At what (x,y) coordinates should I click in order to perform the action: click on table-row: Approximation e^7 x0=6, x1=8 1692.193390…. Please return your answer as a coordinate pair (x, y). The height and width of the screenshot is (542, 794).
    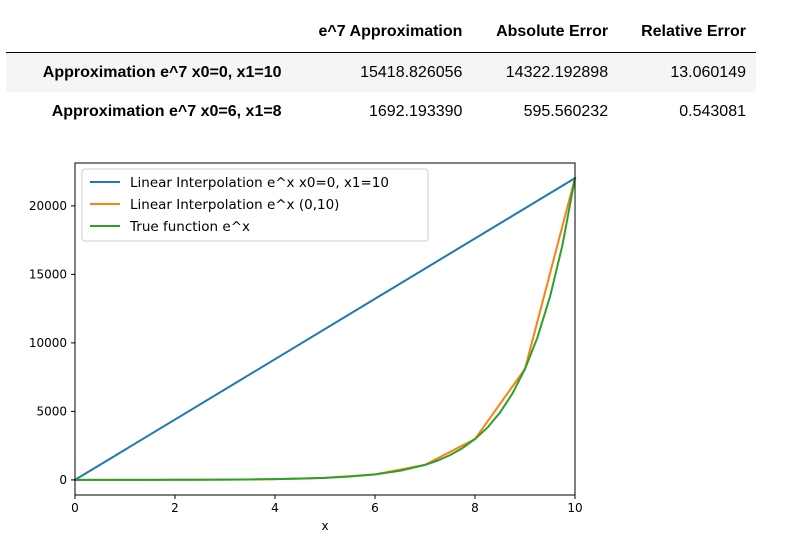
    Looking at the image, I should click on (381, 111).